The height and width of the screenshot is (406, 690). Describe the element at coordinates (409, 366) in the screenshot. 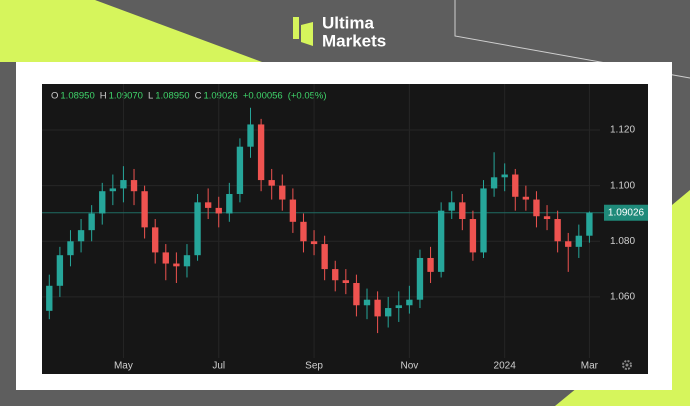

I see `x-tick-label: Nov` at that location.